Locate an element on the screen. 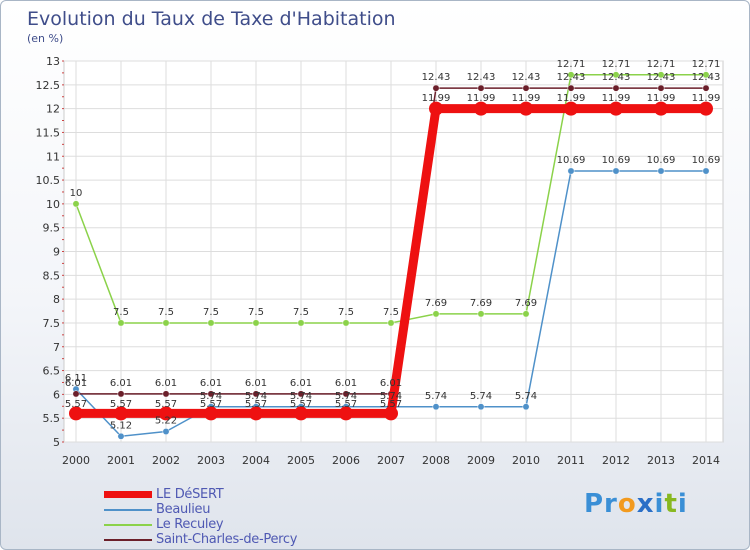 This screenshot has width=750, height=550. x-tick-label: 2008 is located at coordinates (436, 460).